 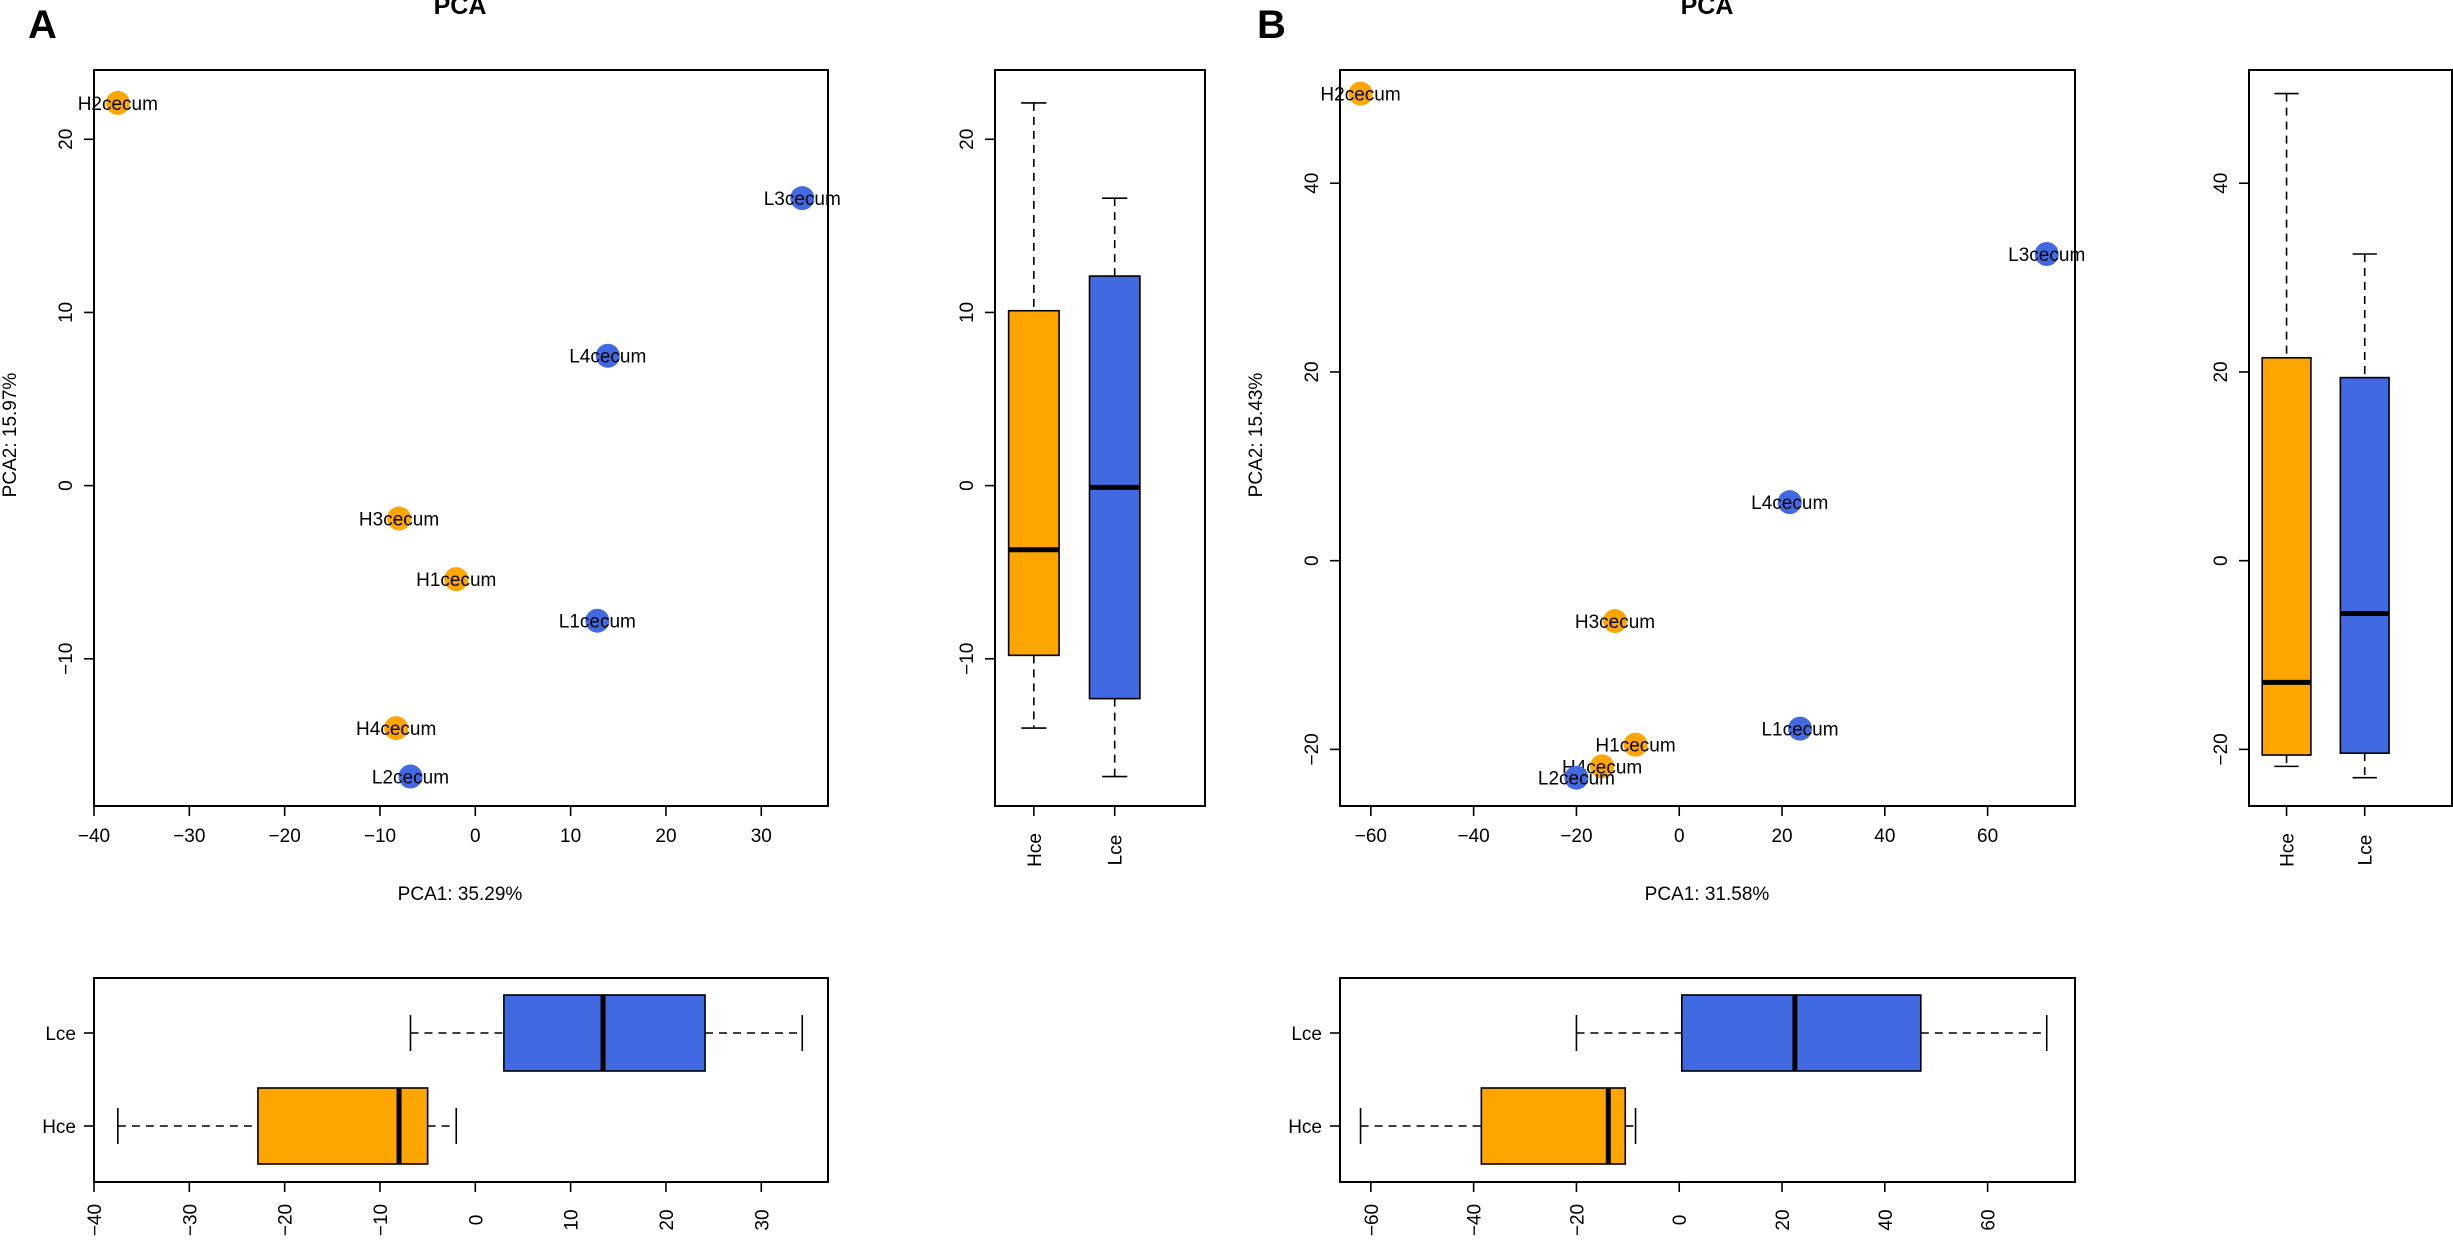 I want to click on panel-a-boxplot-x-tick-label: −30, so click(x=190, y=1220).